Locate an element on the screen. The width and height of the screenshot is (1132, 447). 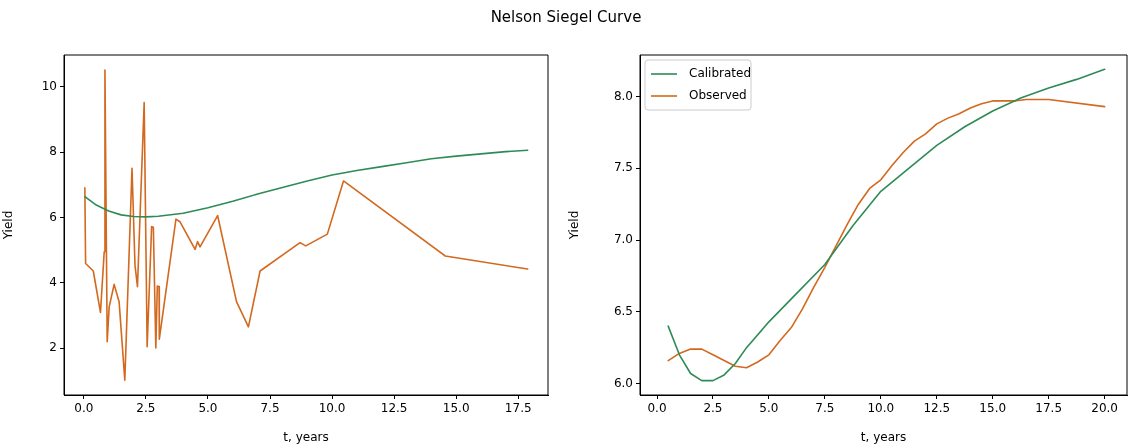
legend-label: Observed is located at coordinates (718, 95).